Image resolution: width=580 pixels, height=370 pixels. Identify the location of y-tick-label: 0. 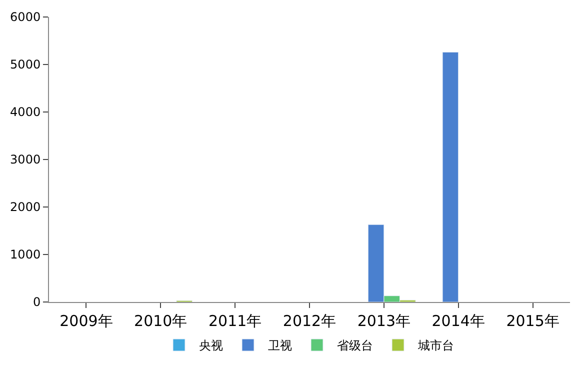
(36, 302).